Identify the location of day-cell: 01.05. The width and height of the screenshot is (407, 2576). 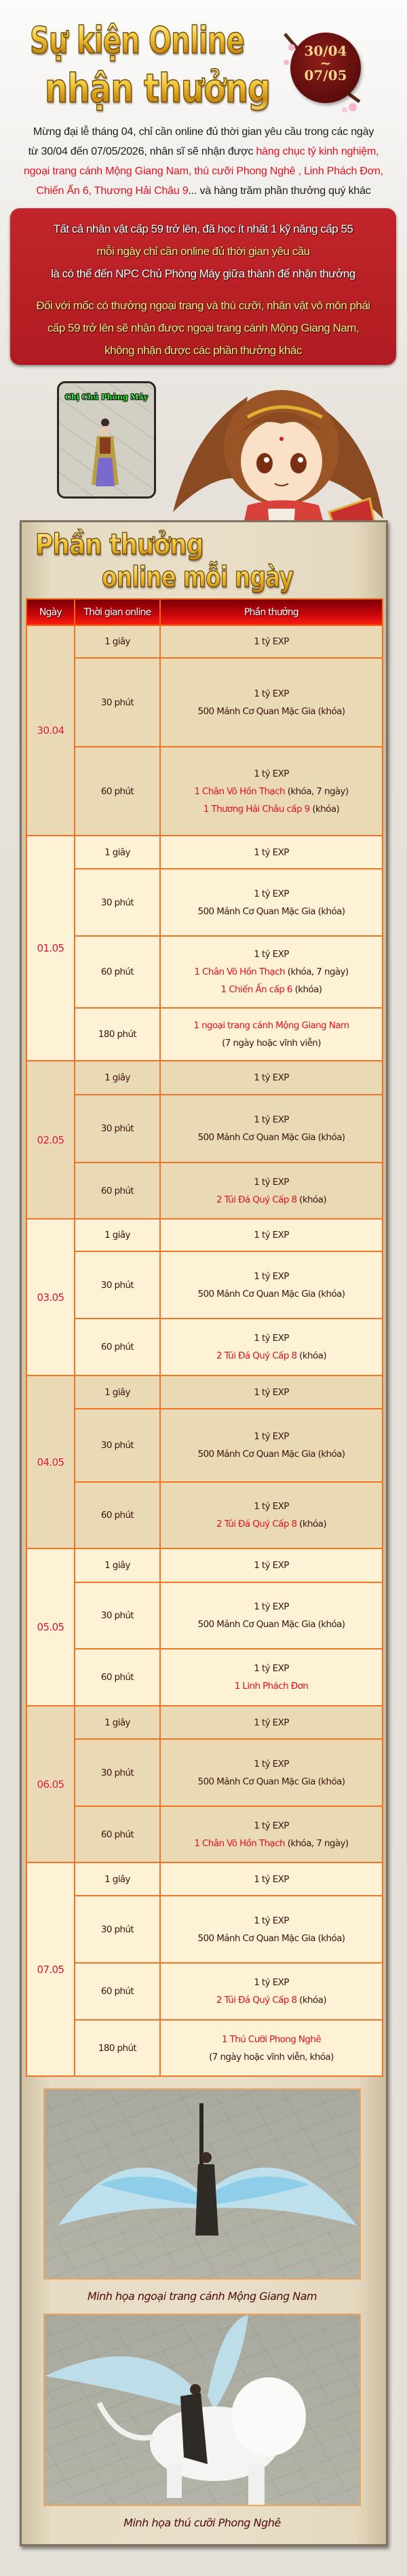
(50, 948).